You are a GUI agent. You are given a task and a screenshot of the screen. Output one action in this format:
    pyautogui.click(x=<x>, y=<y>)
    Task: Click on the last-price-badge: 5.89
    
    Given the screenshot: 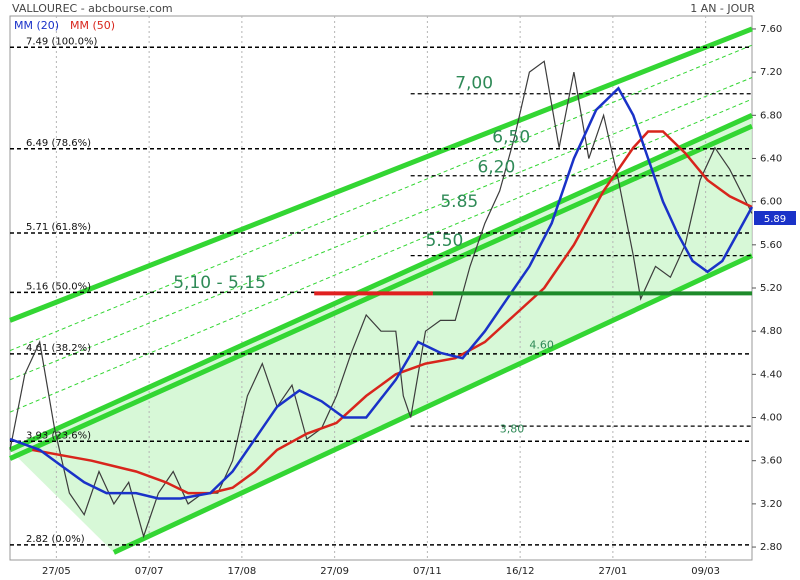 What is the action you would take?
    pyautogui.click(x=775, y=218)
    